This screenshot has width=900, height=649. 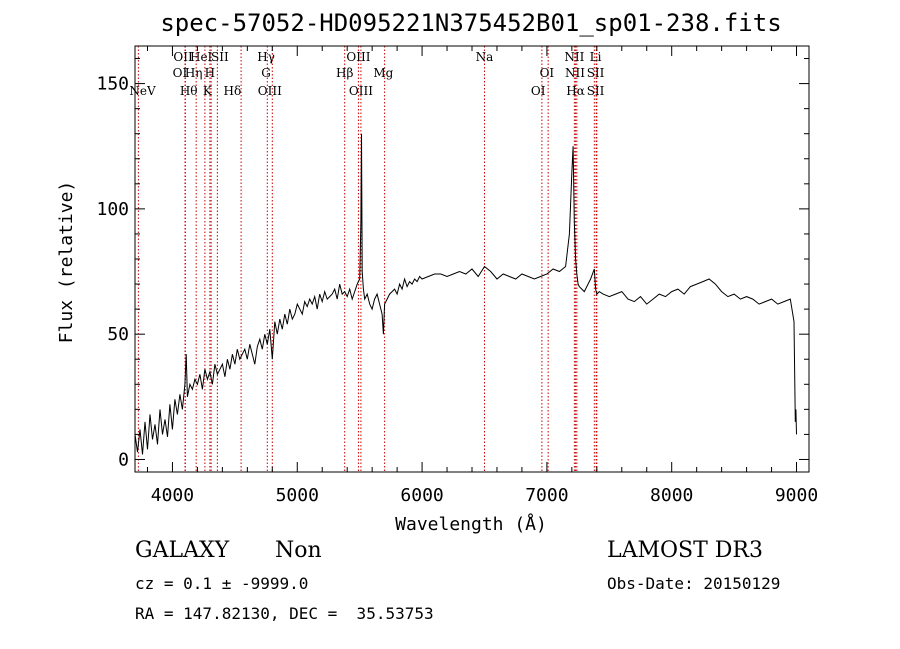 What do you see at coordinates (485, 57) in the screenshot?
I see `line-label: Na` at bounding box center [485, 57].